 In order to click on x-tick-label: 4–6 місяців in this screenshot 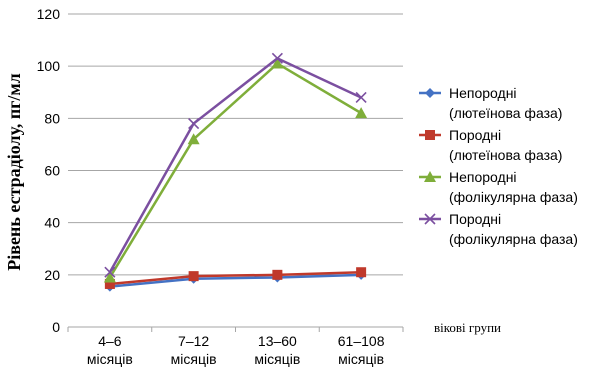, I will do `click(110, 350)`.